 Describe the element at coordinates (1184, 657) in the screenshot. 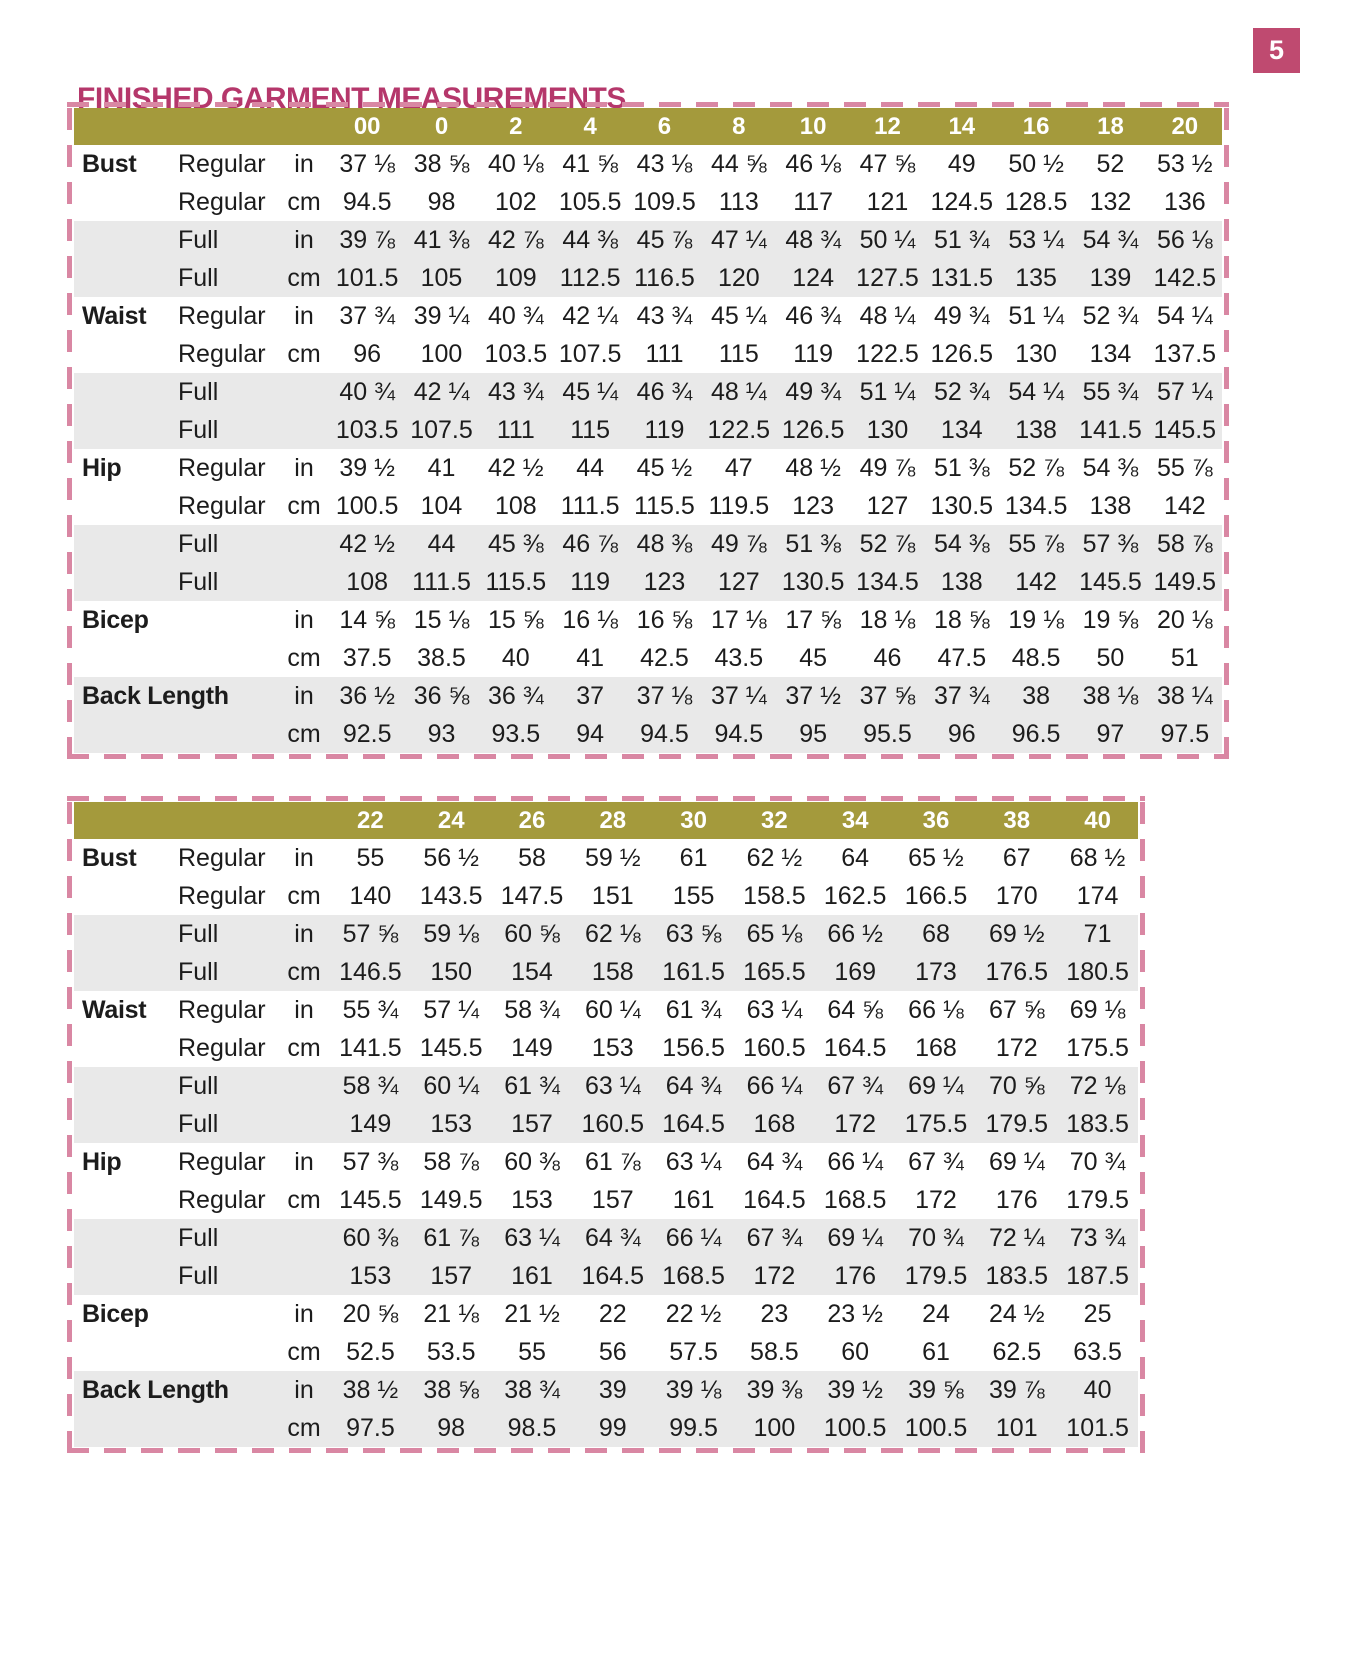

I see `value-cell: 51` at that location.